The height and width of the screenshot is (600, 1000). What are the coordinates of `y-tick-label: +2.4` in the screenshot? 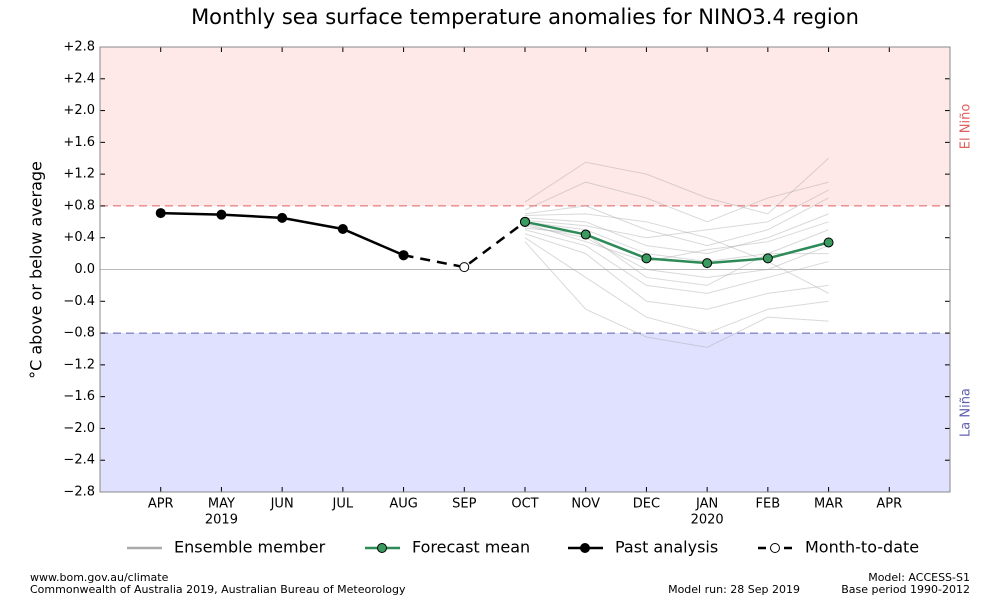 It's located at (79, 78).